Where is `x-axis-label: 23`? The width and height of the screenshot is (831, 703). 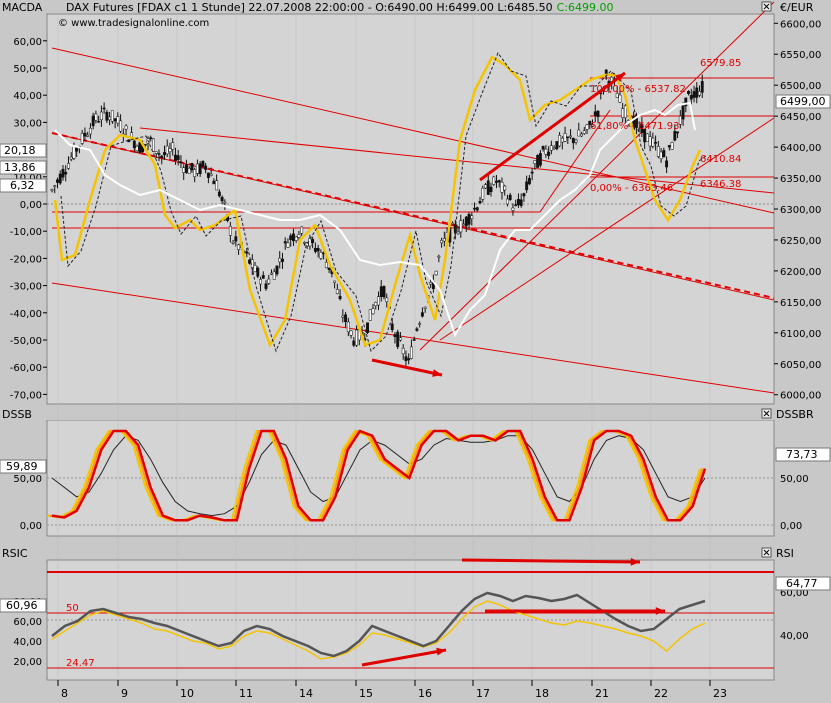
x-axis-label: 23 is located at coordinates (720, 693).